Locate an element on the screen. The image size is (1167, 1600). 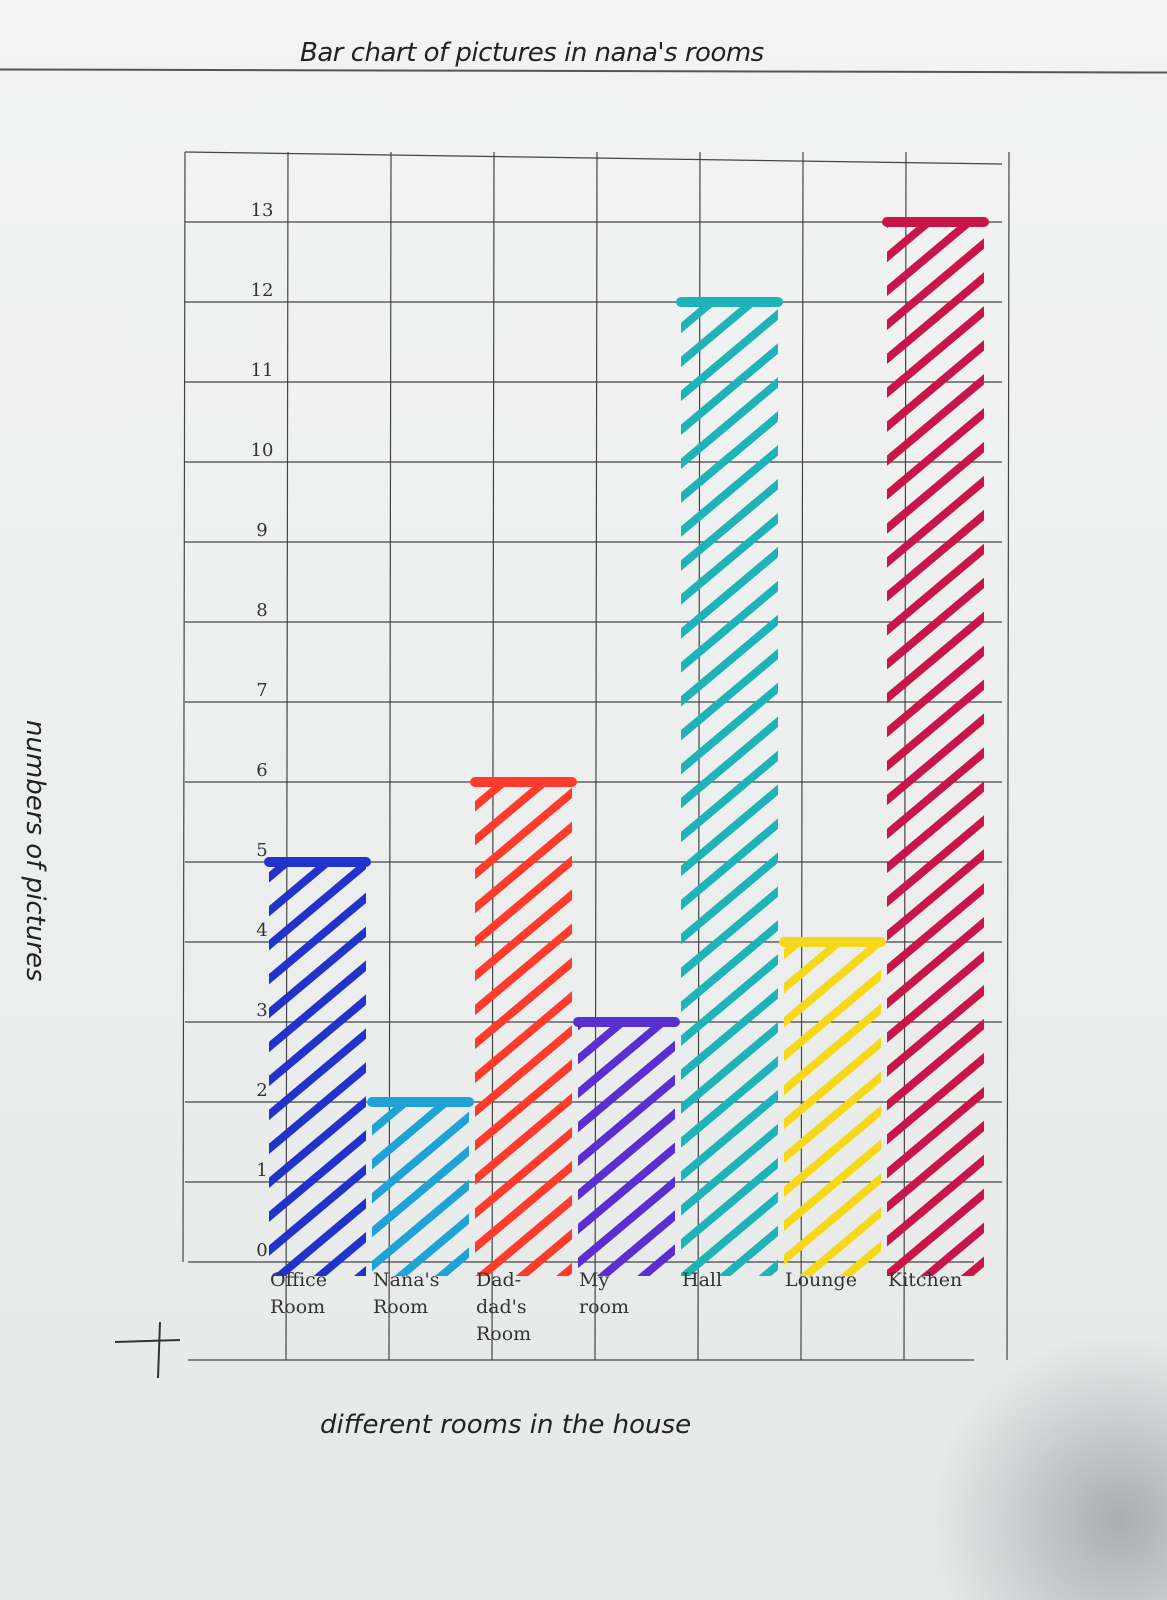
y-tick-label: 5 is located at coordinates (261, 850).